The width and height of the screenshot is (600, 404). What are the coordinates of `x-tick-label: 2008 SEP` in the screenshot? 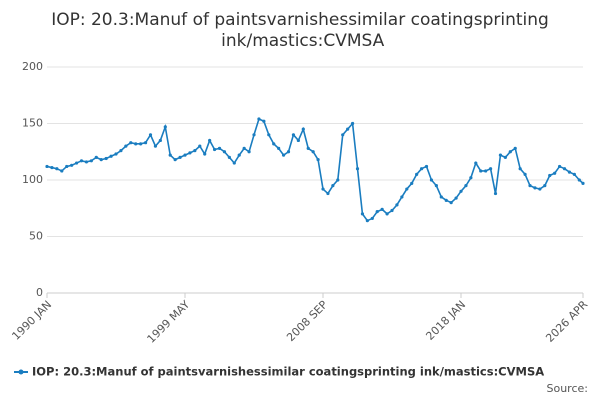 It's located at (307, 321).